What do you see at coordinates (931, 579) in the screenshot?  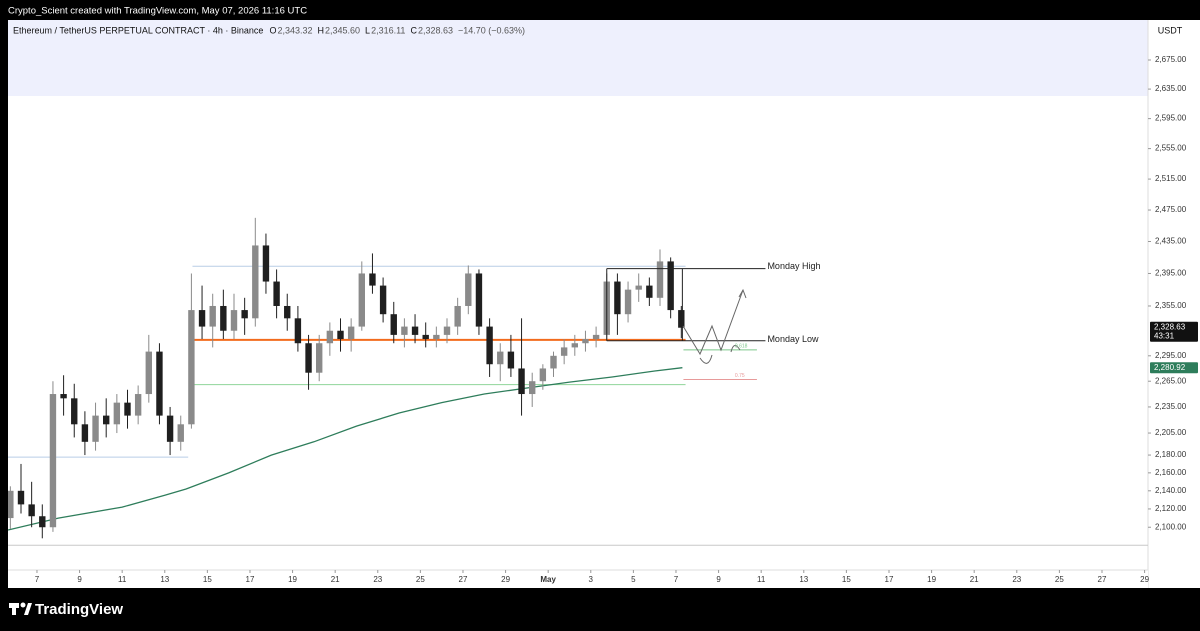 I see `x-tick-label: 19` at bounding box center [931, 579].